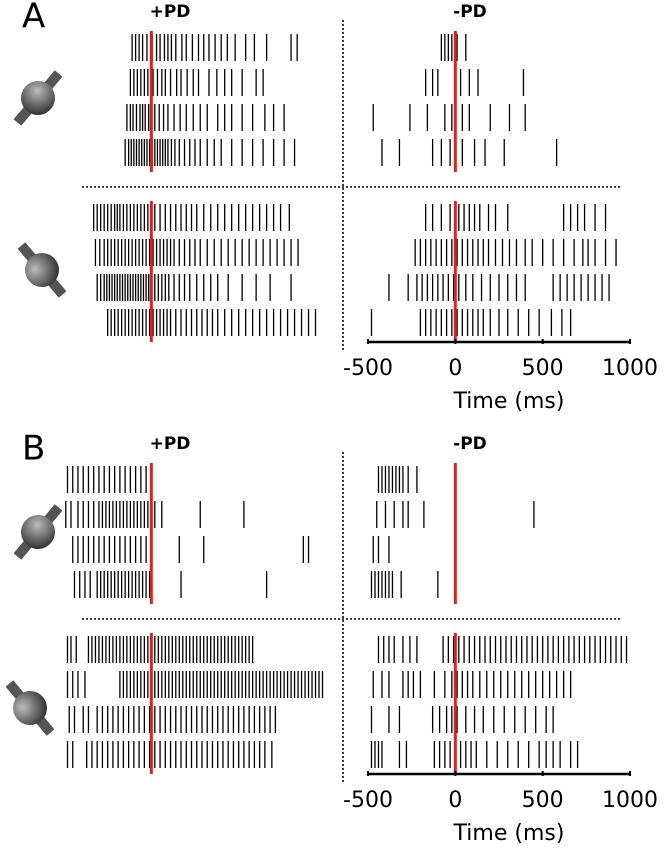  What do you see at coordinates (33, 18) in the screenshot?
I see `panel-label: A` at bounding box center [33, 18].